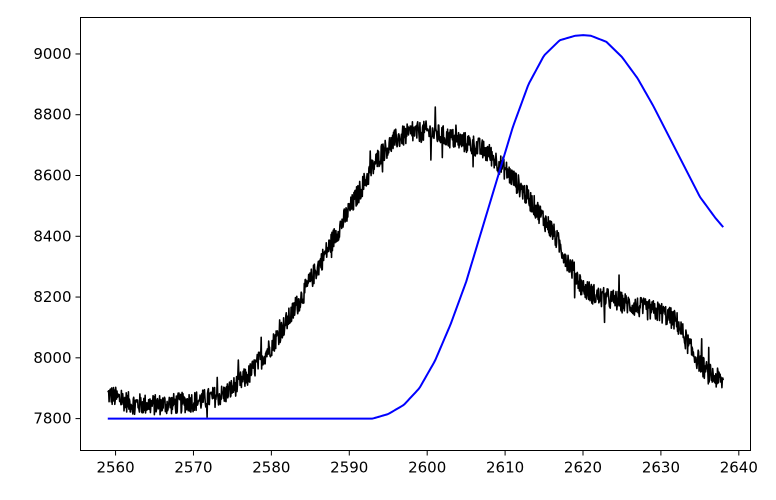 This screenshot has height=500, width=776. What do you see at coordinates (193, 468) in the screenshot?
I see `x-tick-label: 2570` at bounding box center [193, 468].